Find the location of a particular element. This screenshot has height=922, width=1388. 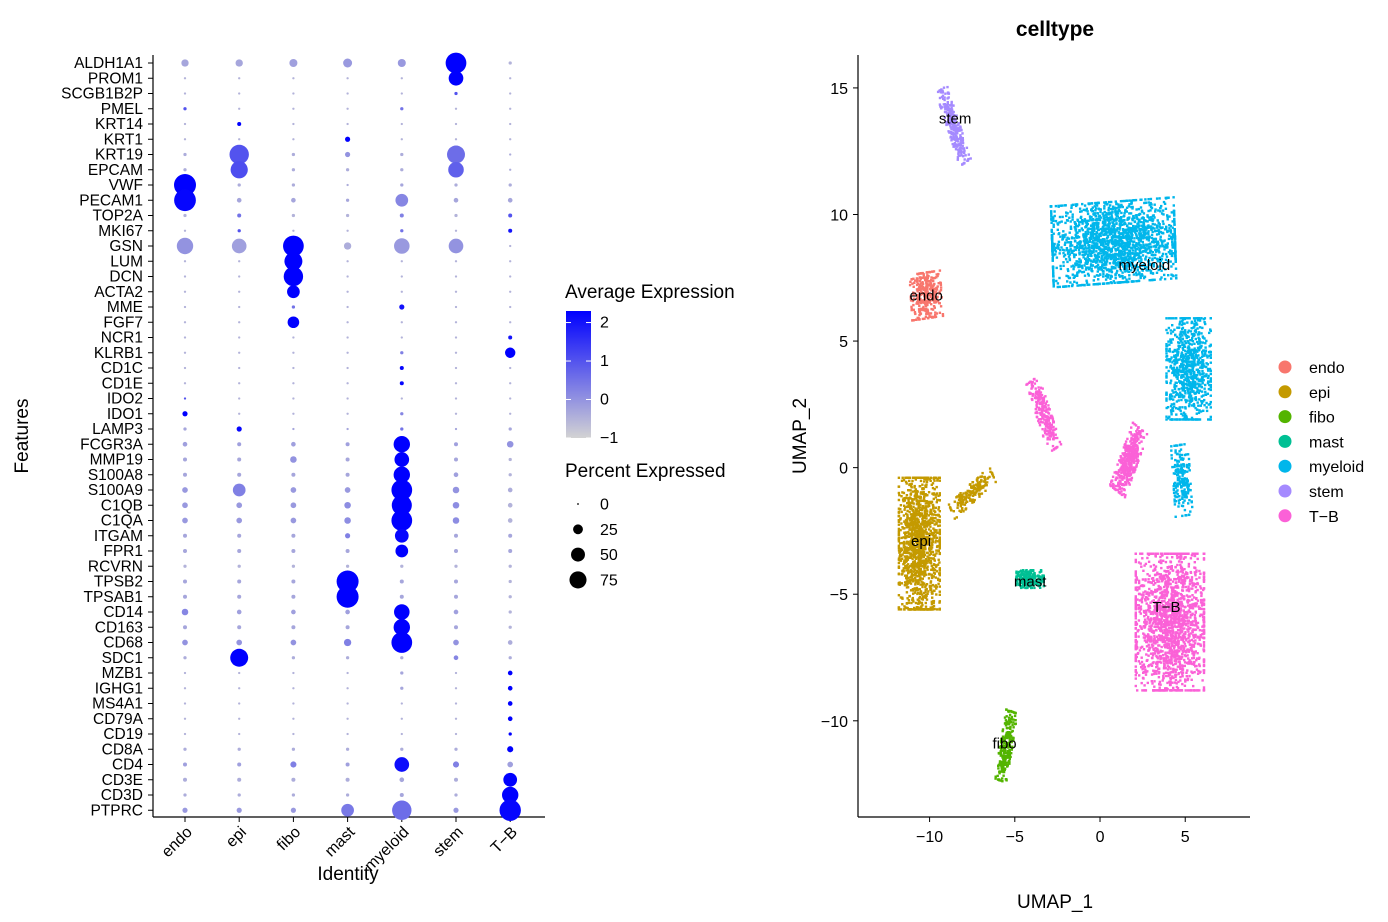

dot-FPR1-myeloid is located at coordinates (402, 551).